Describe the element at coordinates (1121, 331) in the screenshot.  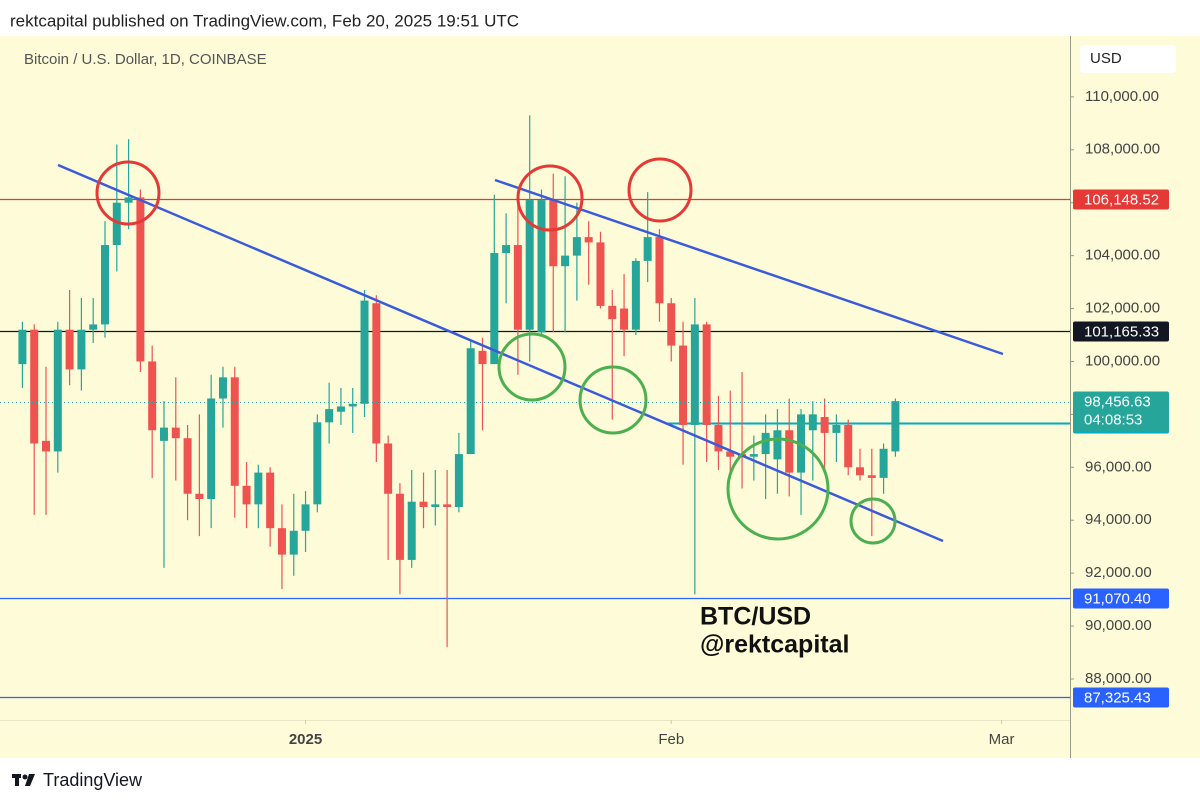
I see `price-label: 101,165.33` at that location.